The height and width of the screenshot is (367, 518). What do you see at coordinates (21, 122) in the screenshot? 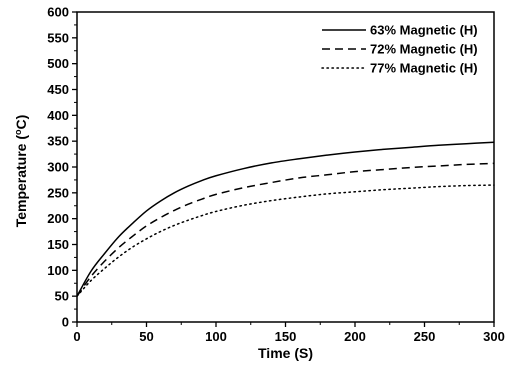
I see `y-axis-title-unit: C)` at bounding box center [21, 122].